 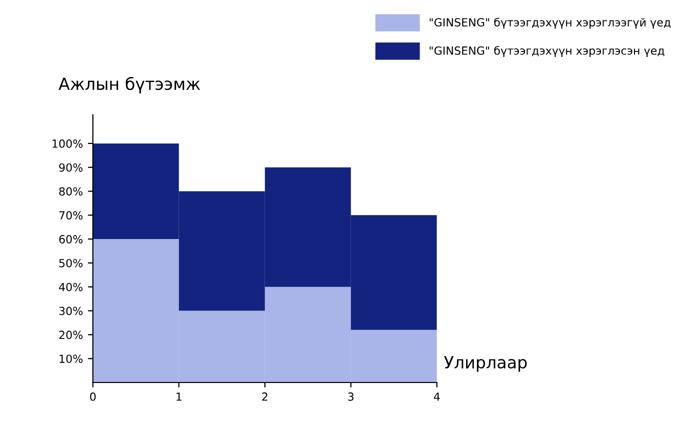 I want to click on x-tick-label: 4, so click(x=437, y=396).